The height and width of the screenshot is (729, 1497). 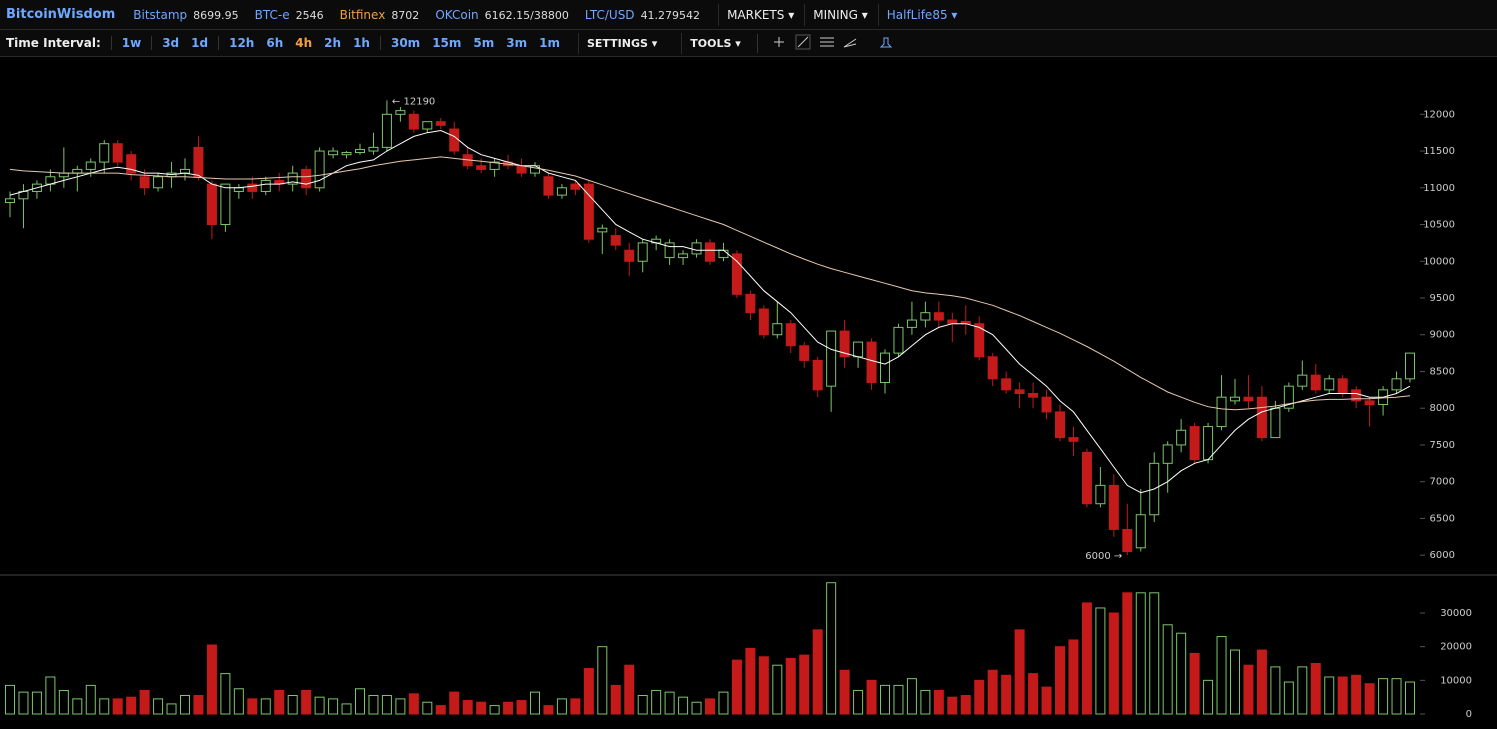 What do you see at coordinates (1439, 225) in the screenshot?
I see `y-tick-label: 10500` at bounding box center [1439, 225].